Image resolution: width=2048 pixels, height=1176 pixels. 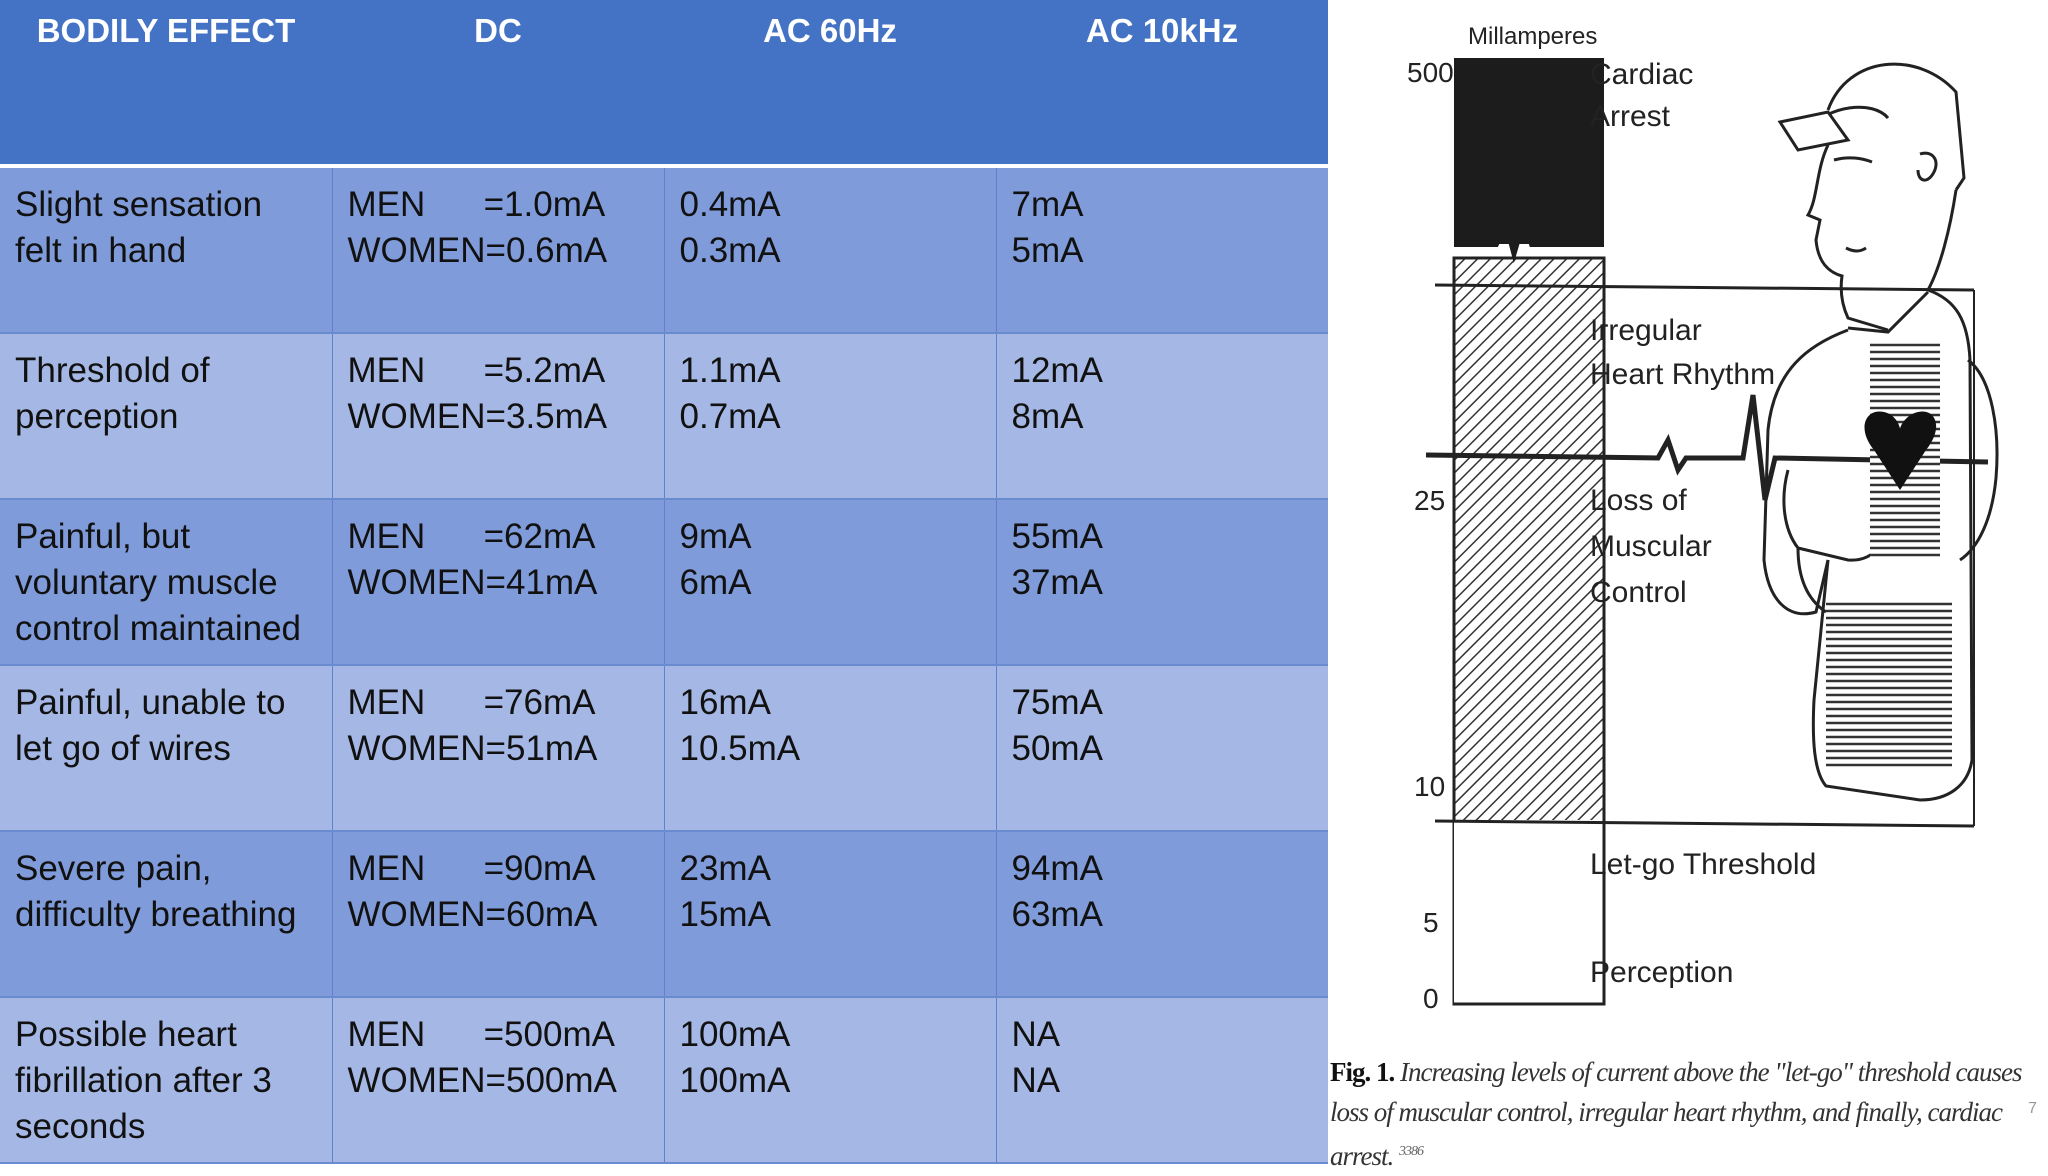 I want to click on dc-cell: MEN =1.0mA WOMEN=0.6mA, so click(x=498, y=250).